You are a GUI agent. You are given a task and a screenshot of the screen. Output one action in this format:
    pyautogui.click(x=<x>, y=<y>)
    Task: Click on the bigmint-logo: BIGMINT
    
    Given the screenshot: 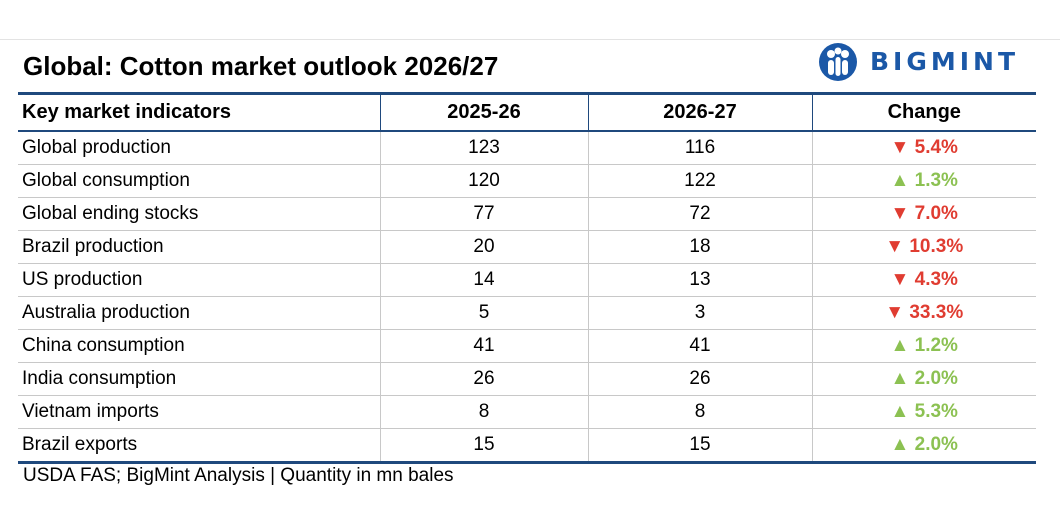 What is the action you would take?
    pyautogui.click(x=918, y=62)
    